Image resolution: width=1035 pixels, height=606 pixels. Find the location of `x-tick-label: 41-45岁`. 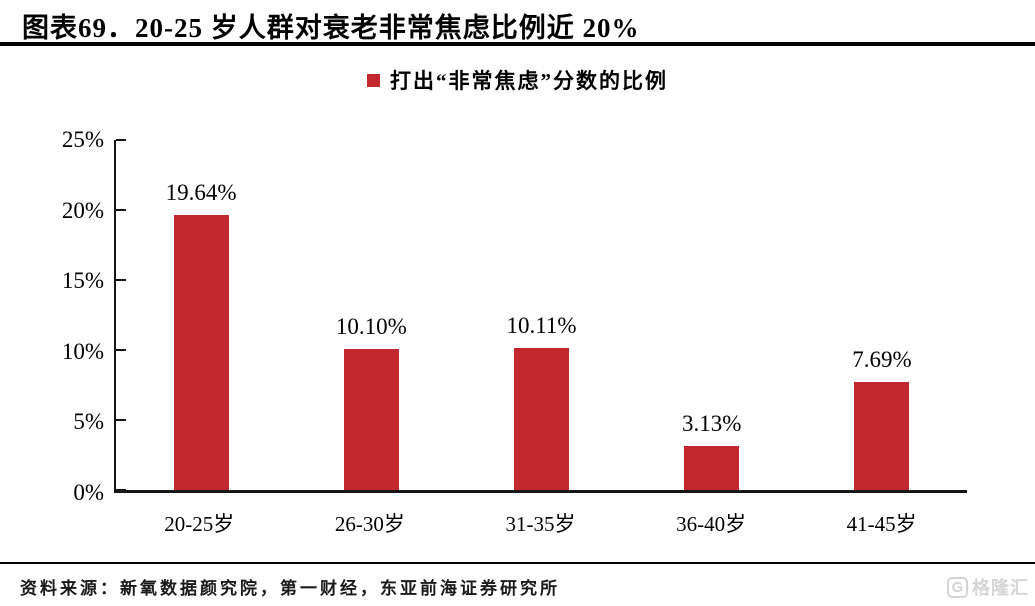

x-tick-label: 41-45岁 is located at coordinates (881, 524).